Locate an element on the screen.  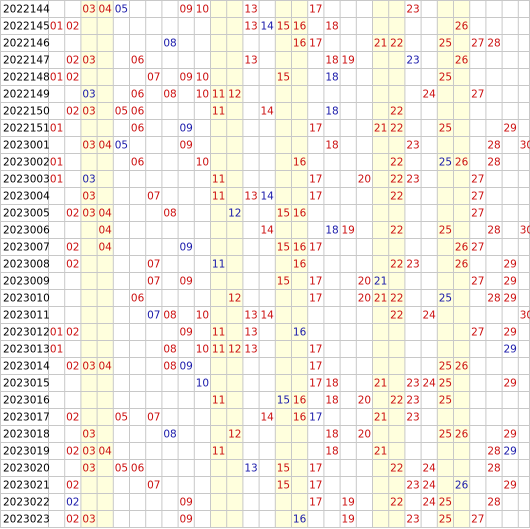
red-number-10: 10 is located at coordinates (202, 350).